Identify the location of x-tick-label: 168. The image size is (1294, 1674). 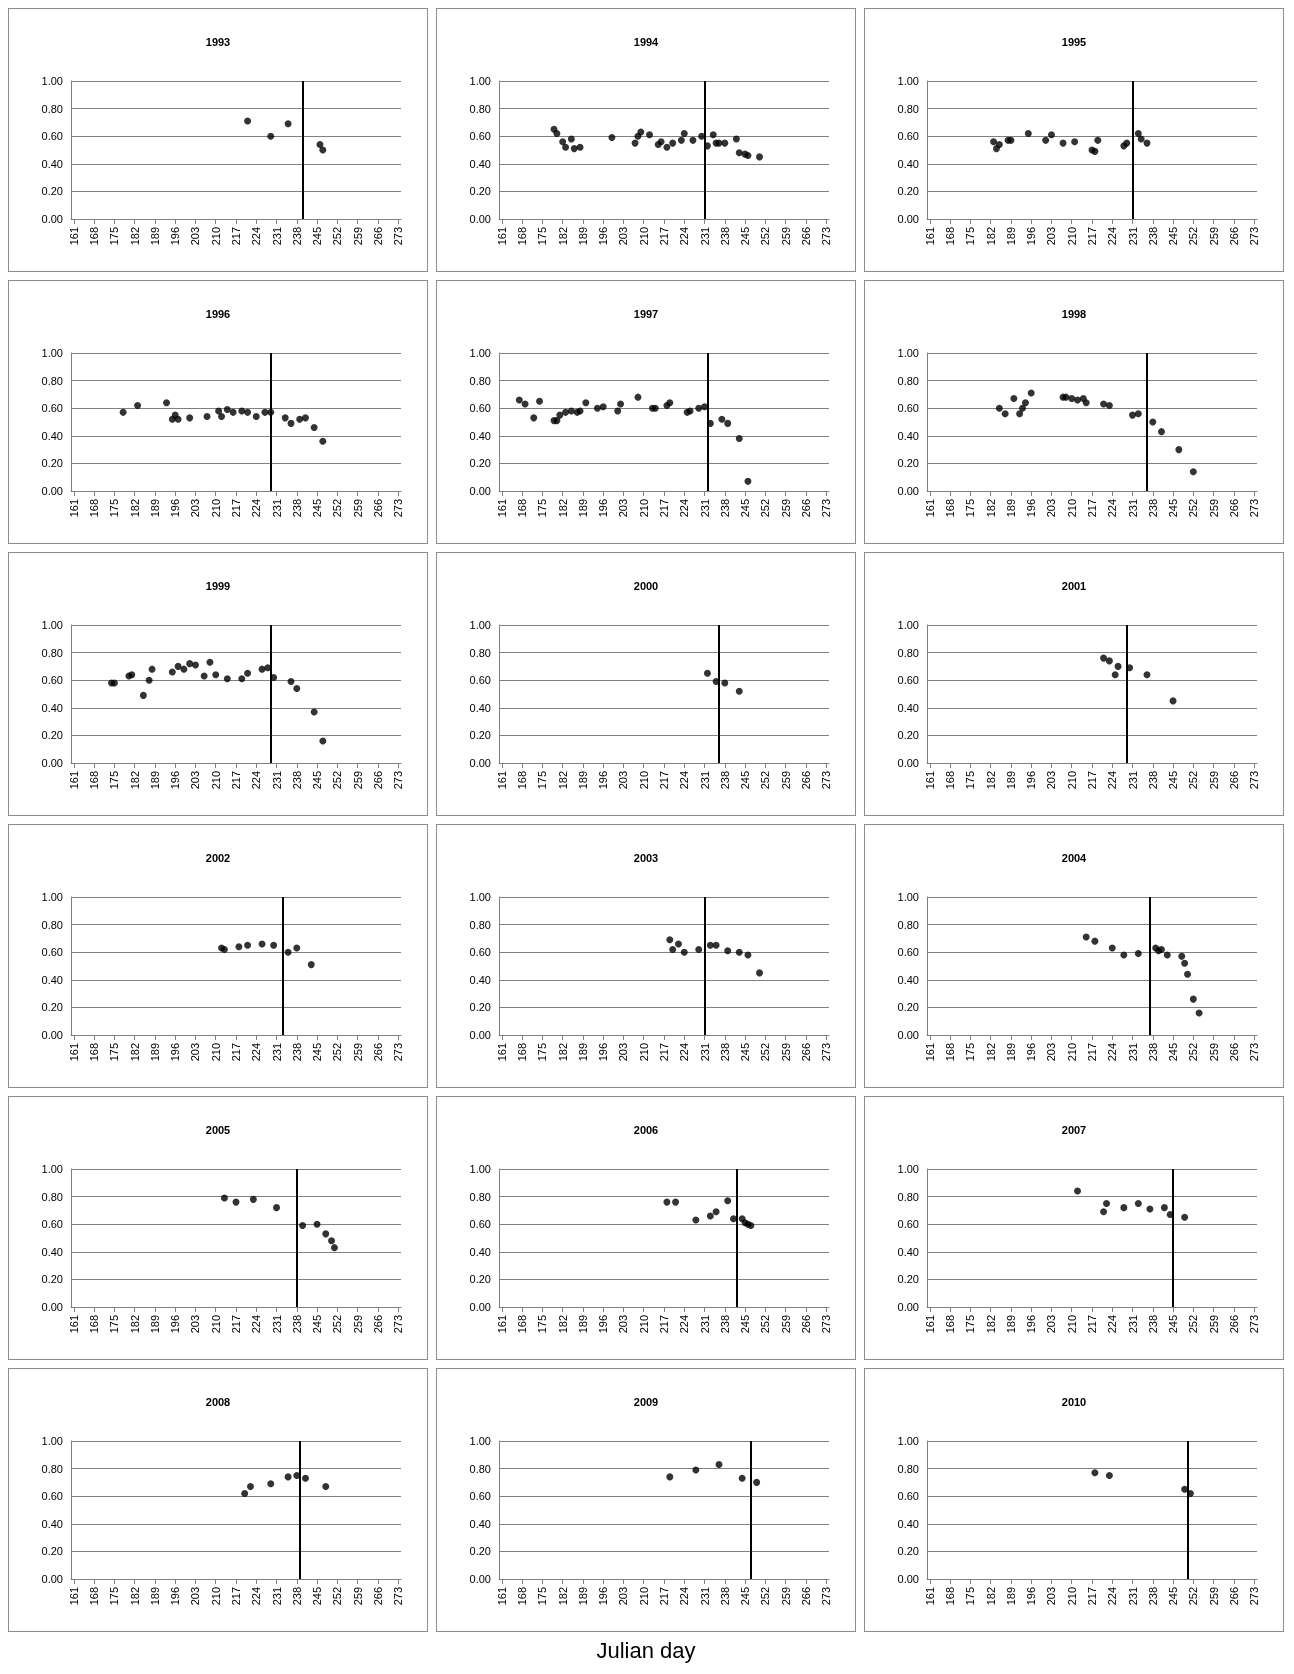
(94, 508).